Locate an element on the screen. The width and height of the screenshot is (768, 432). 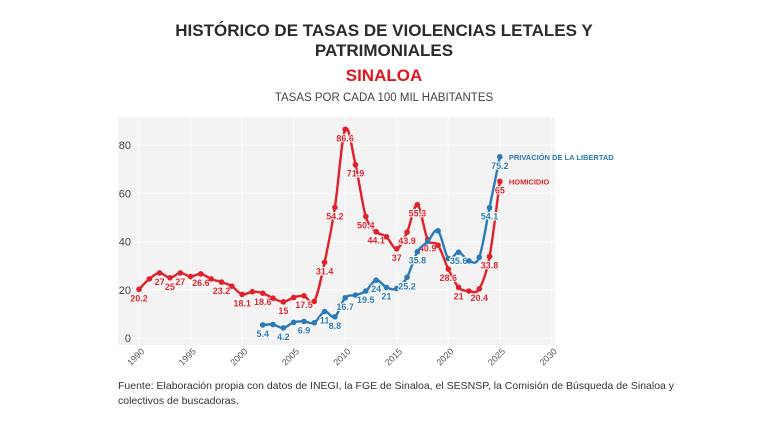
data-label: 18.1 is located at coordinates (242, 303).